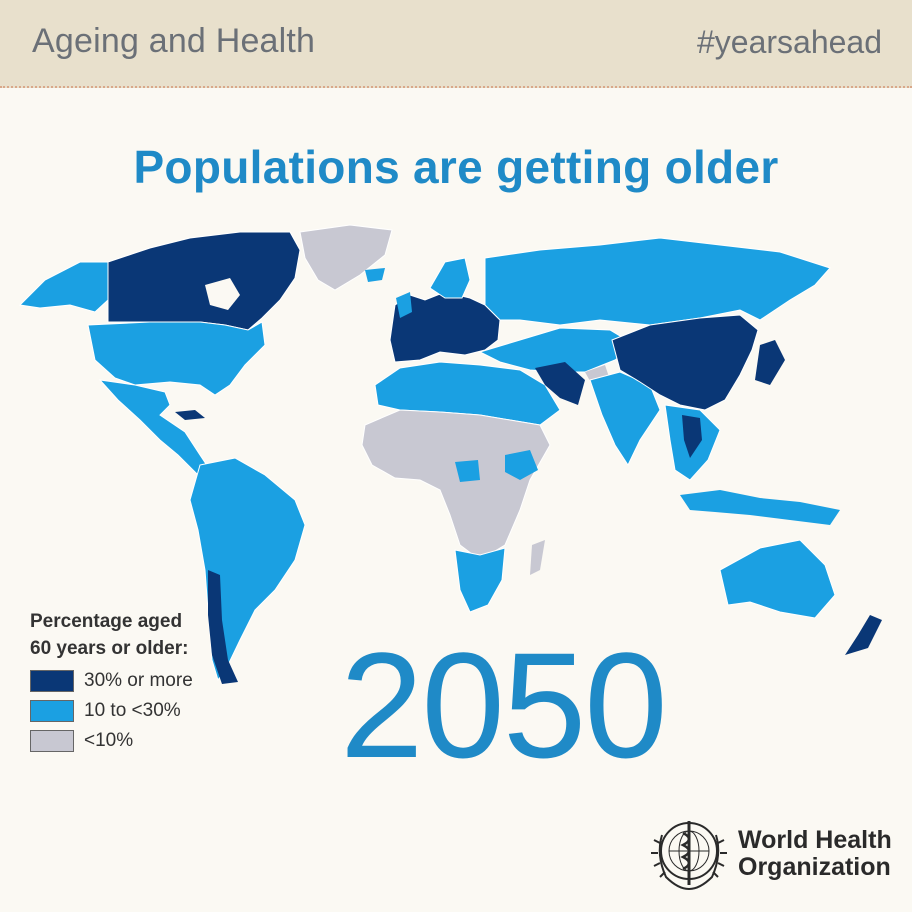 Image resolution: width=912 pixels, height=912 pixels. I want to click on legend-label-mid: 10 to <30%, so click(132, 710).